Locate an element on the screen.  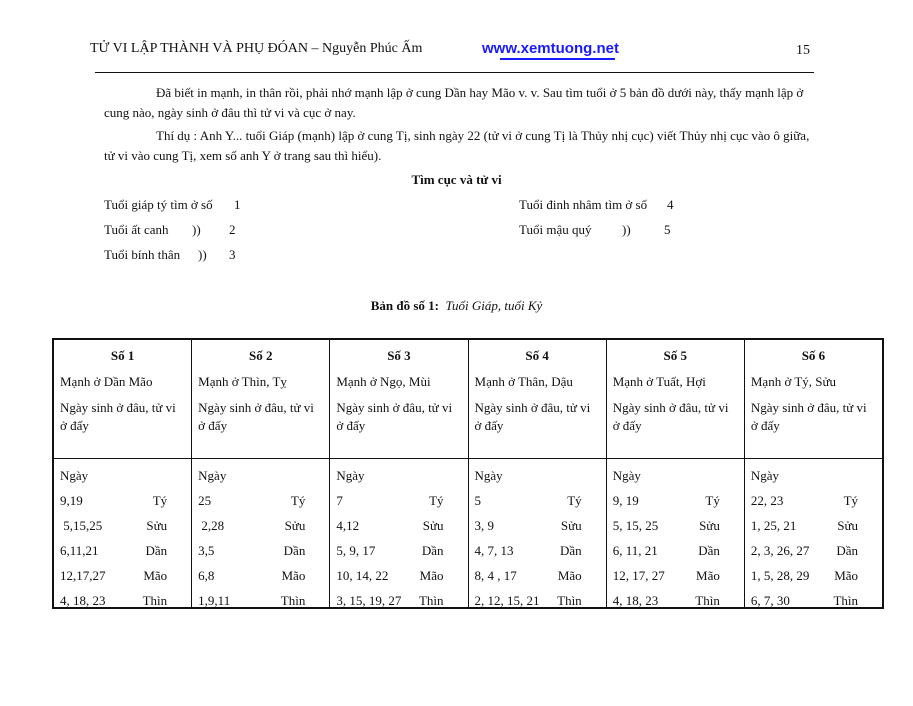
map-title-bold: Bản đồ số 1: is located at coordinates (404, 305).